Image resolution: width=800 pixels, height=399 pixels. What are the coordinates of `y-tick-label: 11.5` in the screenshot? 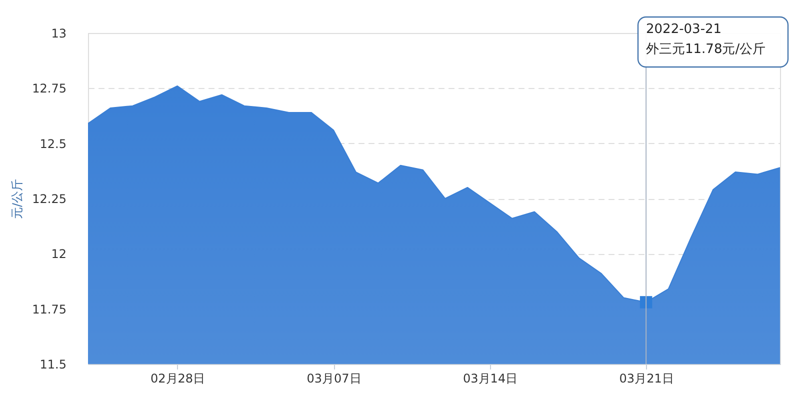 It's located at (53, 365).